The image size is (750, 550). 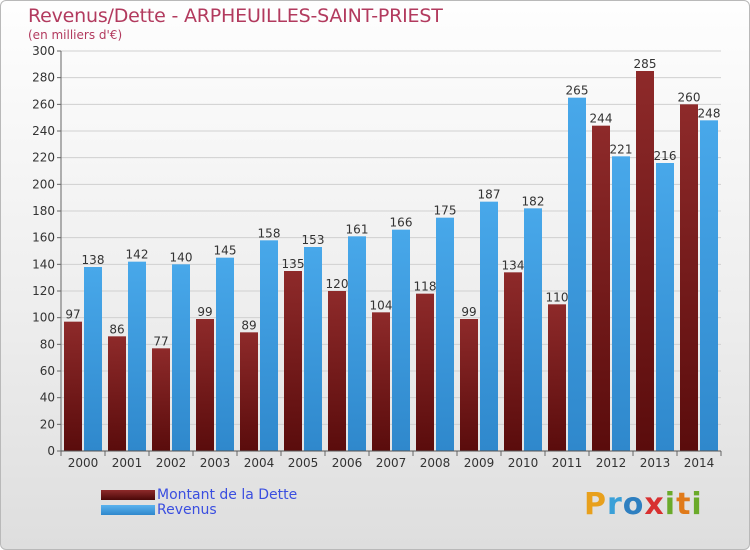 I want to click on data-label-debt: 118, so click(x=425, y=287).